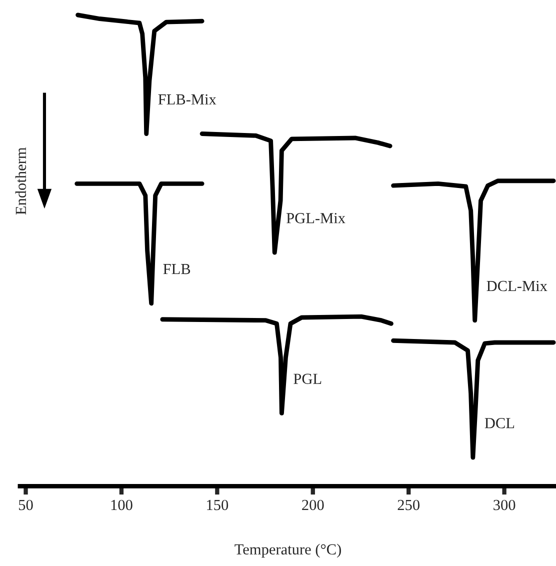  Describe the element at coordinates (409, 505) in the screenshot. I see `x-tick-label: 250` at that location.